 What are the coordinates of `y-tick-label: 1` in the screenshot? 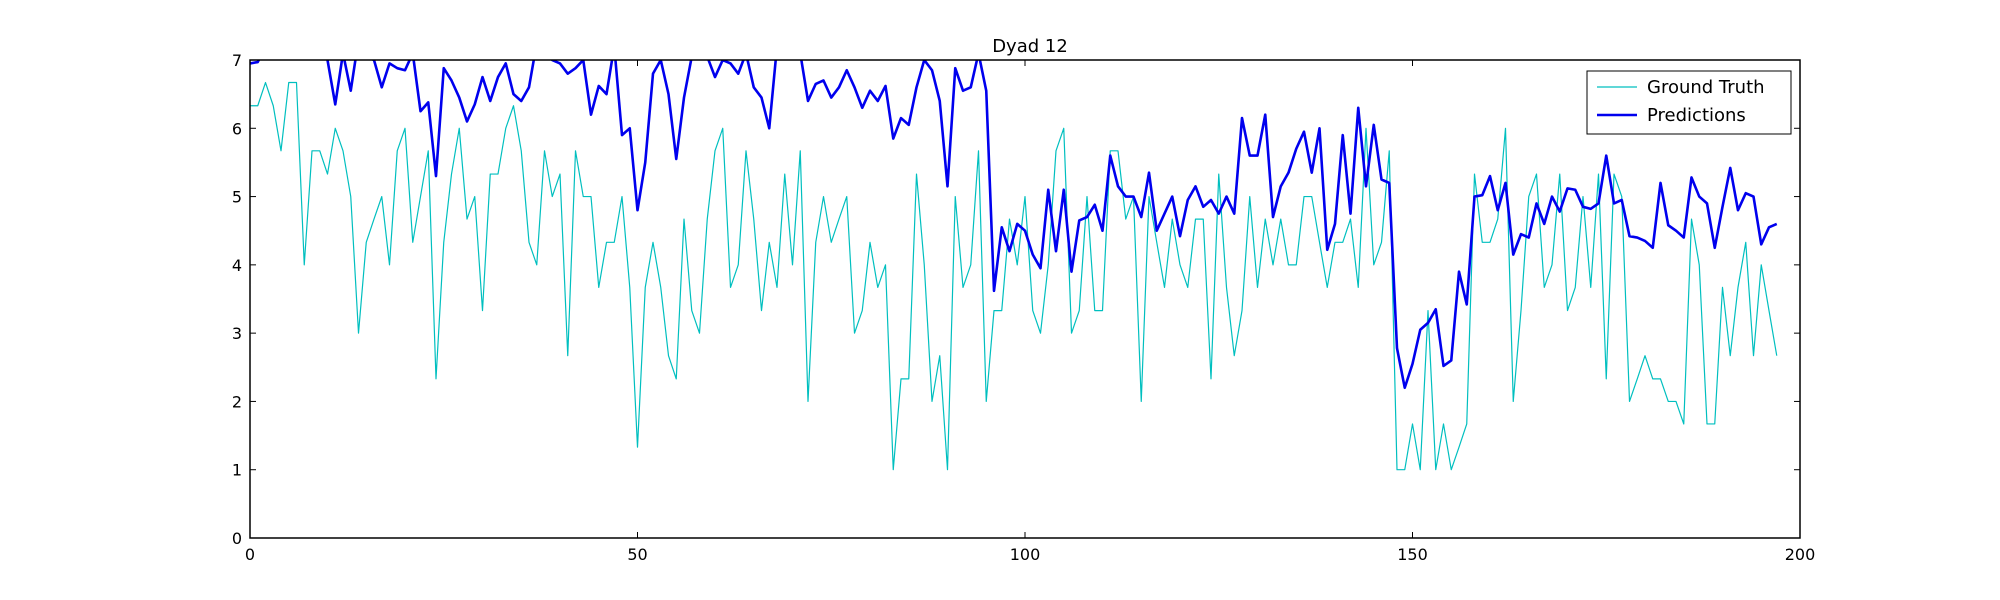 It's located at (237, 470).